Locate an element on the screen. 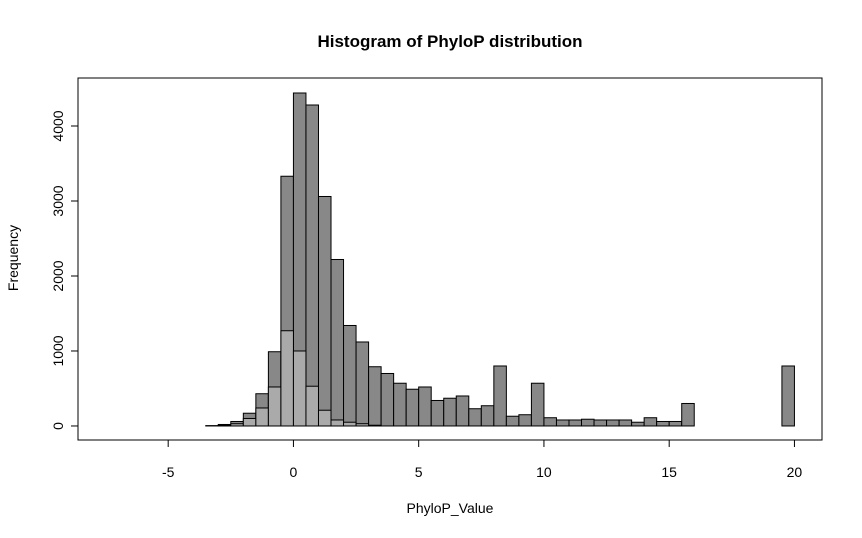  x-tick-label: 20 is located at coordinates (795, 472).